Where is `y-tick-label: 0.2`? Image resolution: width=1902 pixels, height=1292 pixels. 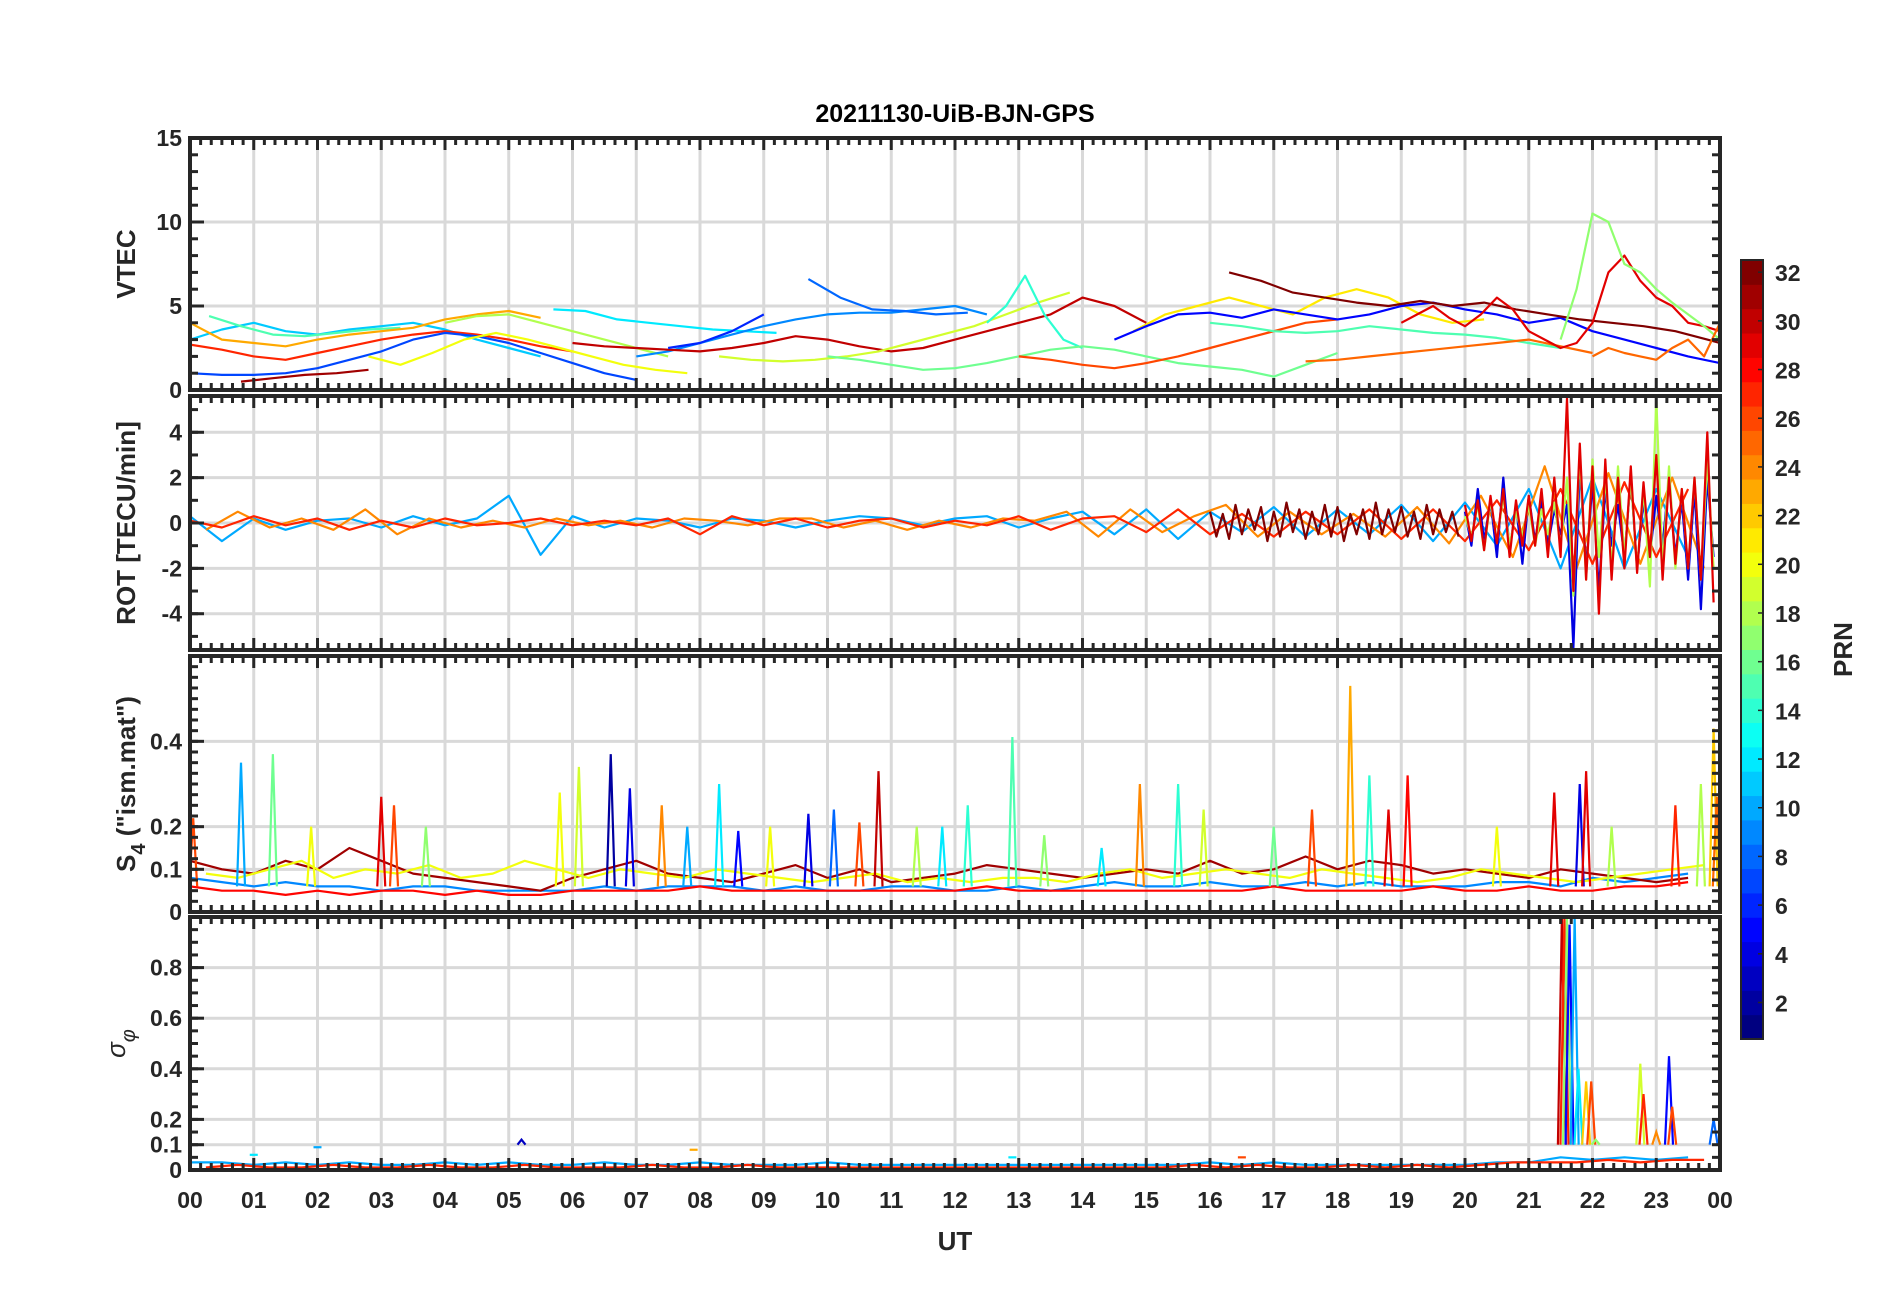 y-tick-label: 0.2 is located at coordinates (166, 1119).